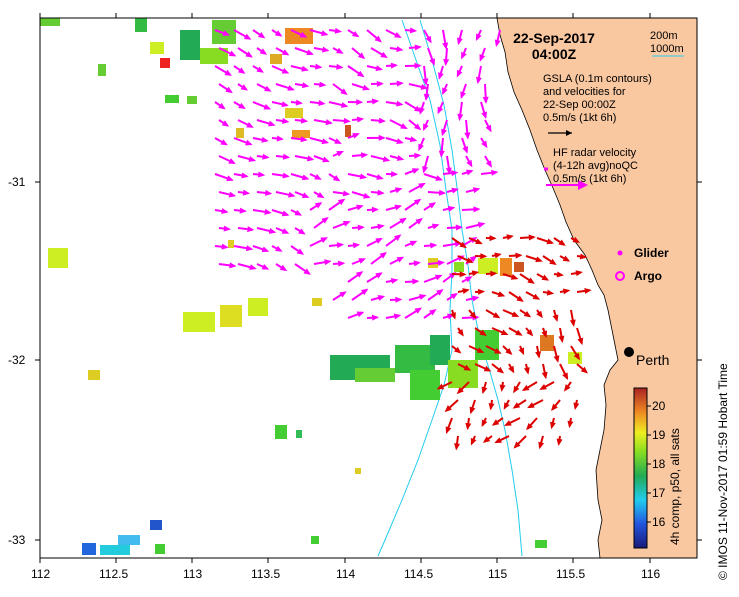 The height and width of the screenshot is (597, 739). I want to click on lat-tick-32: -32, so click(16, 360).